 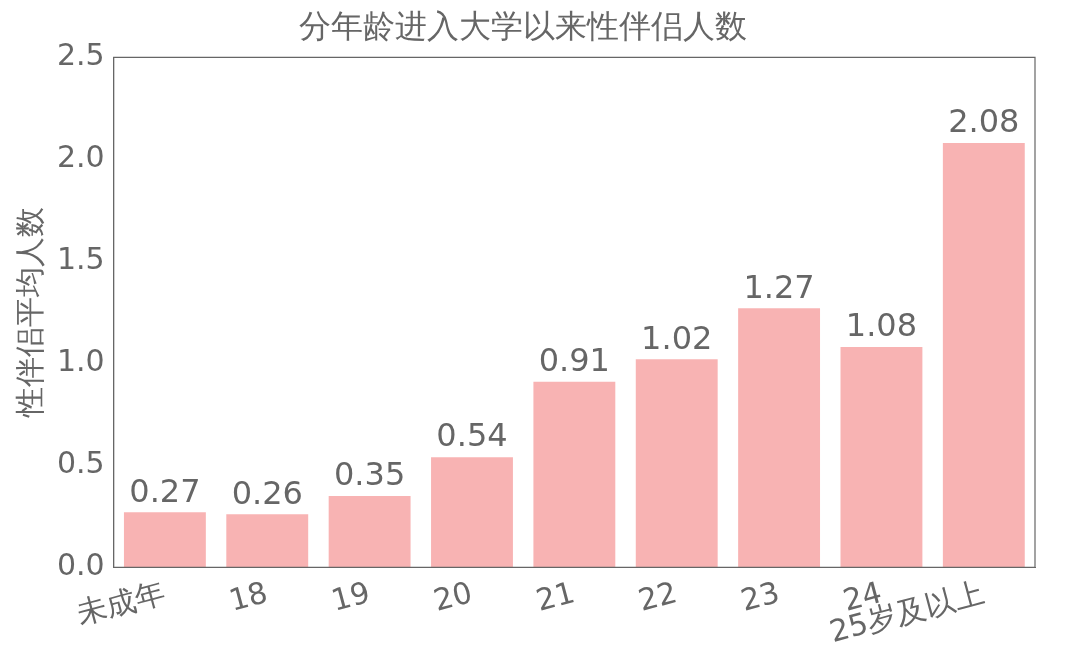 I want to click on data-label: 0.27, so click(x=165, y=490).